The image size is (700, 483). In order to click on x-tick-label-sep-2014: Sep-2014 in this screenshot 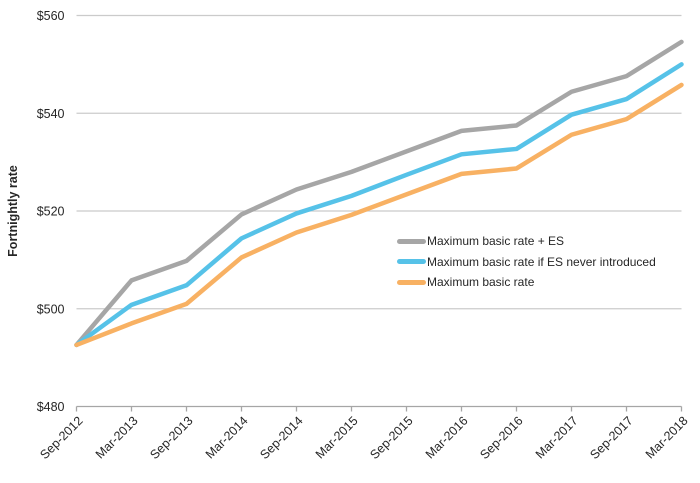, I will do `click(281, 438)`.